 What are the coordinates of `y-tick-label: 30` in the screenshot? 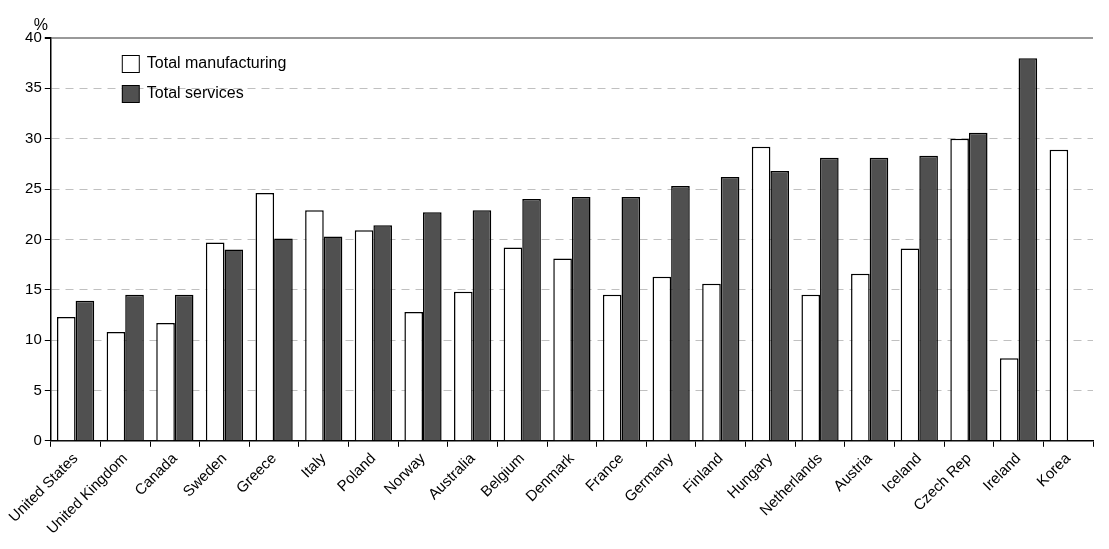 It's located at (33, 137).